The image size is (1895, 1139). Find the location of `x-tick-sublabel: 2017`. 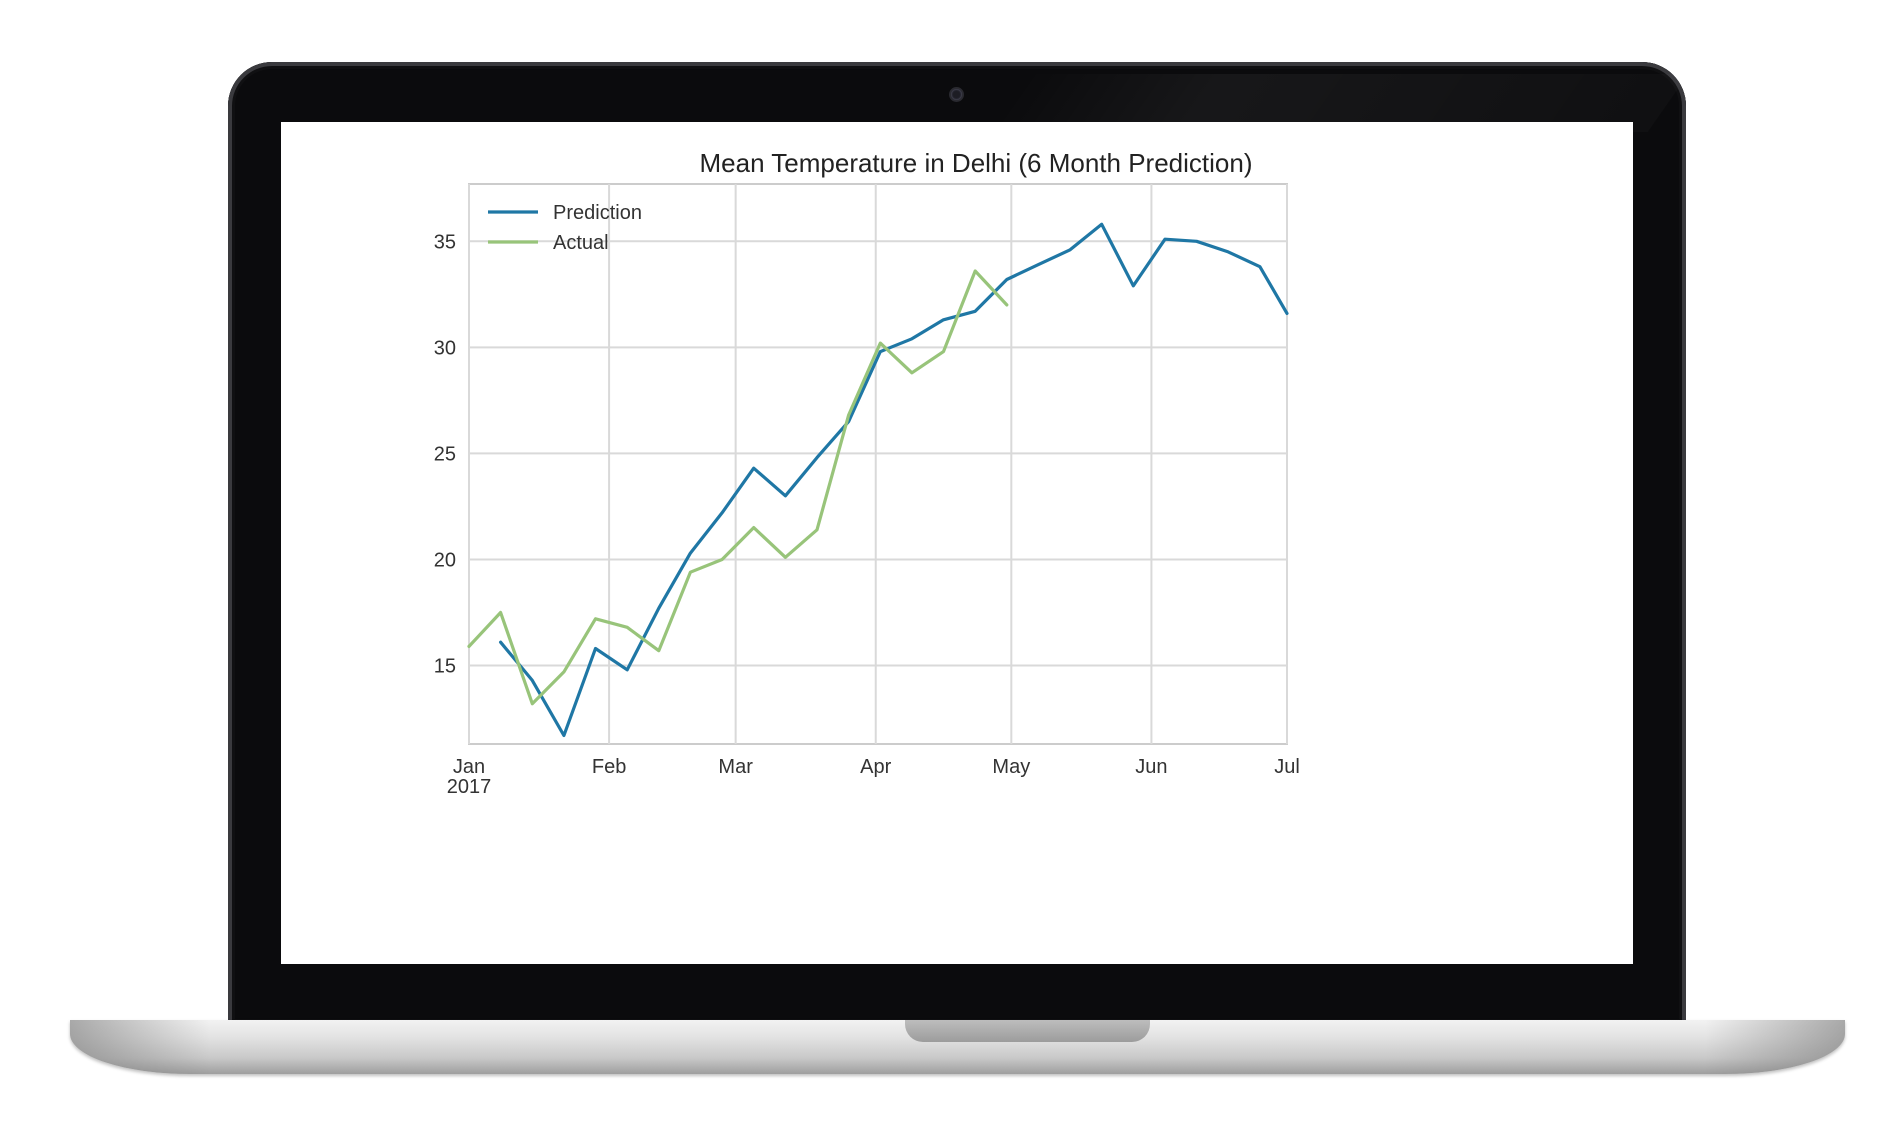

x-tick-sublabel: 2017 is located at coordinates (469, 787).